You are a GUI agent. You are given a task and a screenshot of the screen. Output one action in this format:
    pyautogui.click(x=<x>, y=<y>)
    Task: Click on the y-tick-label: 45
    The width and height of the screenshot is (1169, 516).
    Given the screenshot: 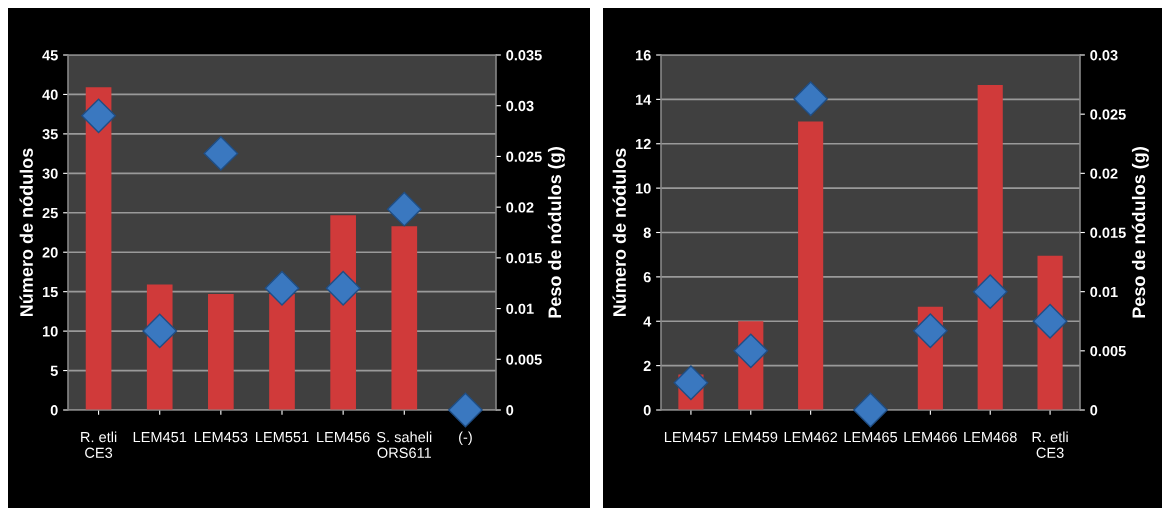 What is the action you would take?
    pyautogui.click(x=50, y=55)
    